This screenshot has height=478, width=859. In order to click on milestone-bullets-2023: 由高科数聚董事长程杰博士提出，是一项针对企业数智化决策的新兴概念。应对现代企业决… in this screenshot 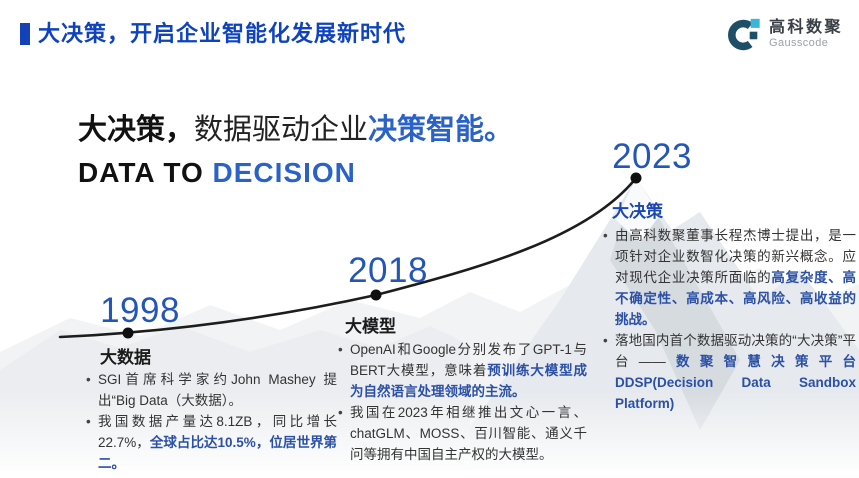, I will do `click(729, 319)`.